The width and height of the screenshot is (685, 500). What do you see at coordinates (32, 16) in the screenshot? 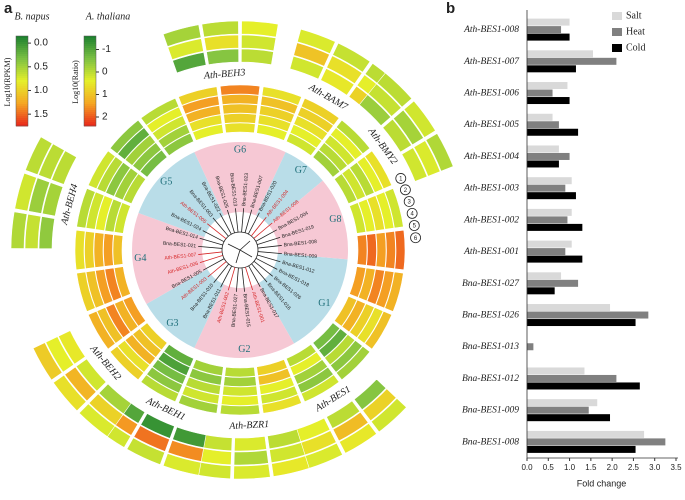
I see `legend-title: B. napus` at bounding box center [32, 16].